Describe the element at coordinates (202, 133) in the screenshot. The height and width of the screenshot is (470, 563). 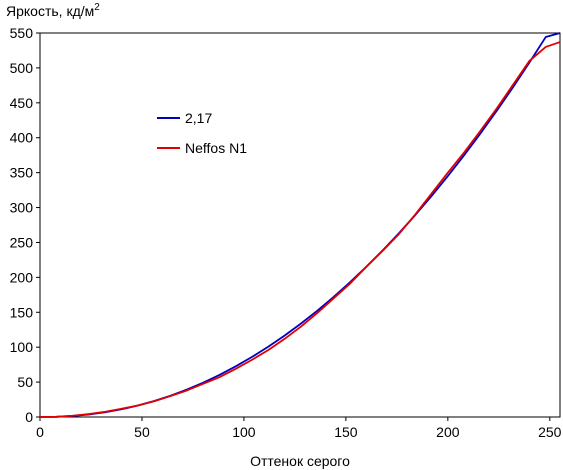
I see `legend: 2,17 Neffos N1` at that location.